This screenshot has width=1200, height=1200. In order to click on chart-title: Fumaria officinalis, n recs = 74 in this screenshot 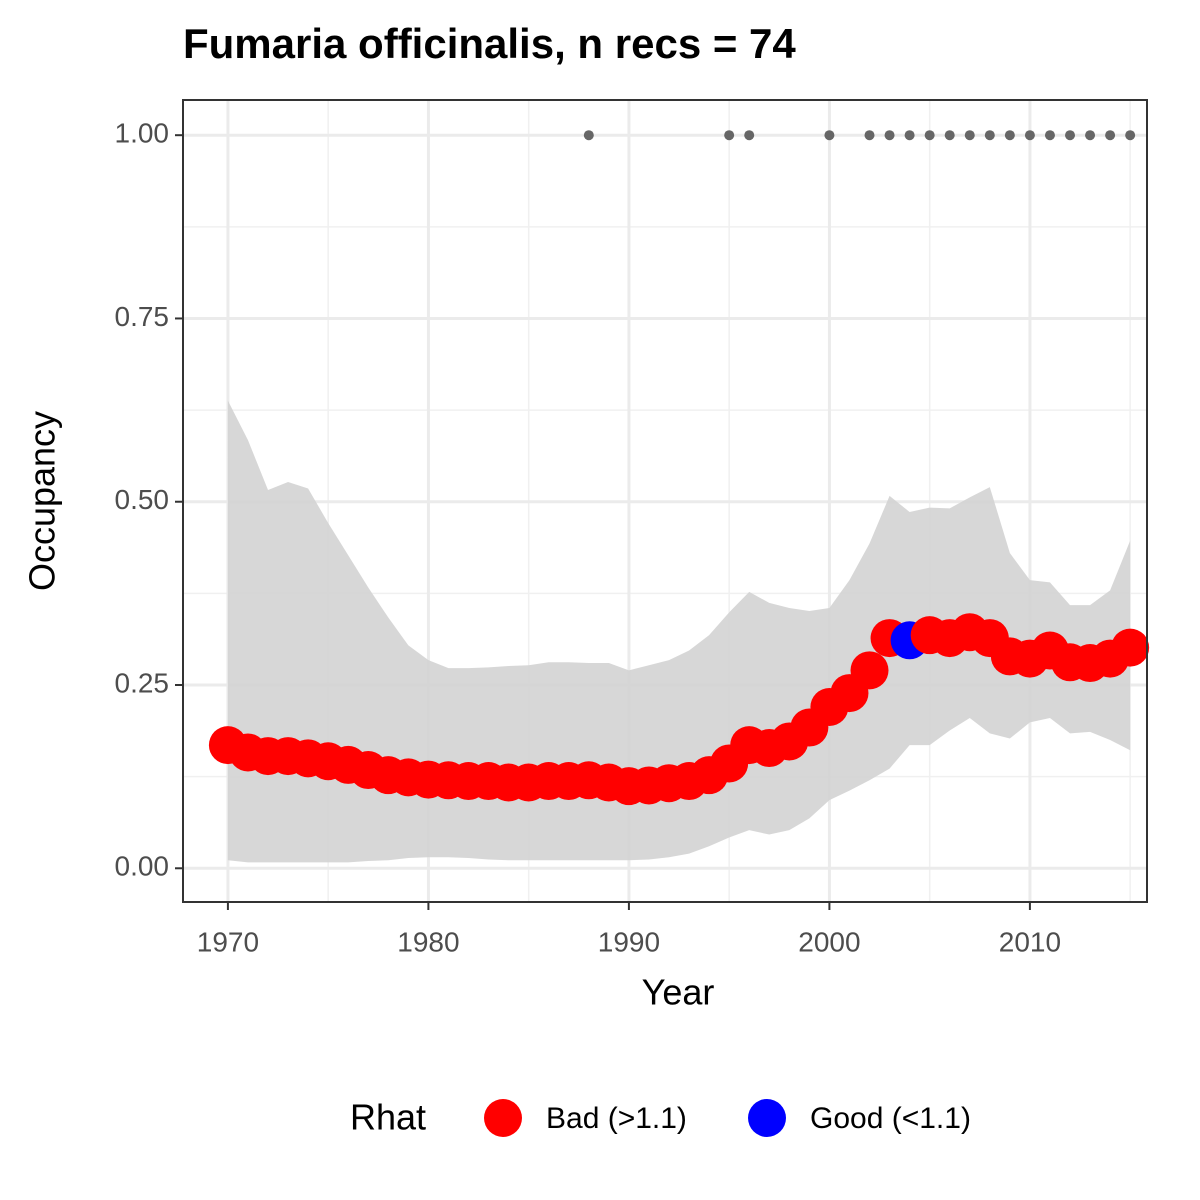, I will do `click(489, 43)`.